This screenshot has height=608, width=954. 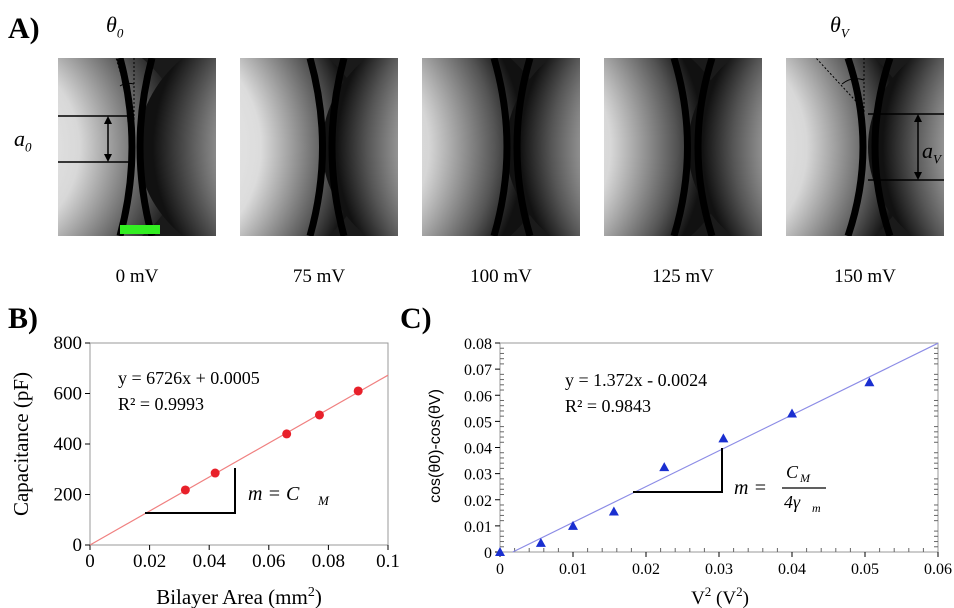 What do you see at coordinates (683, 276) in the screenshot?
I see `voltage-label-3: 125 mV` at bounding box center [683, 276].